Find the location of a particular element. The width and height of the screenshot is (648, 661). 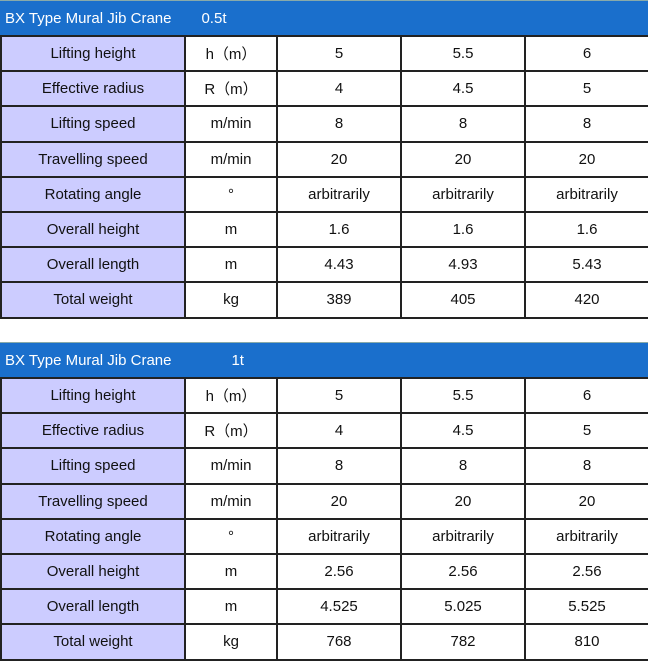

table-row: Total weight kg 389 405 420 is located at coordinates (324, 300).